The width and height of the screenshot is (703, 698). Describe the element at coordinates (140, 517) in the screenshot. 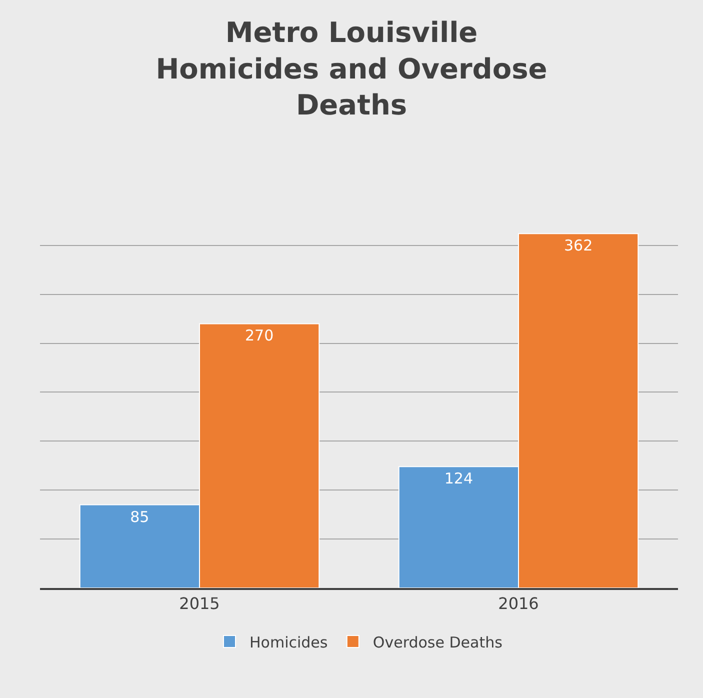

I see `data-label: 85` at that location.